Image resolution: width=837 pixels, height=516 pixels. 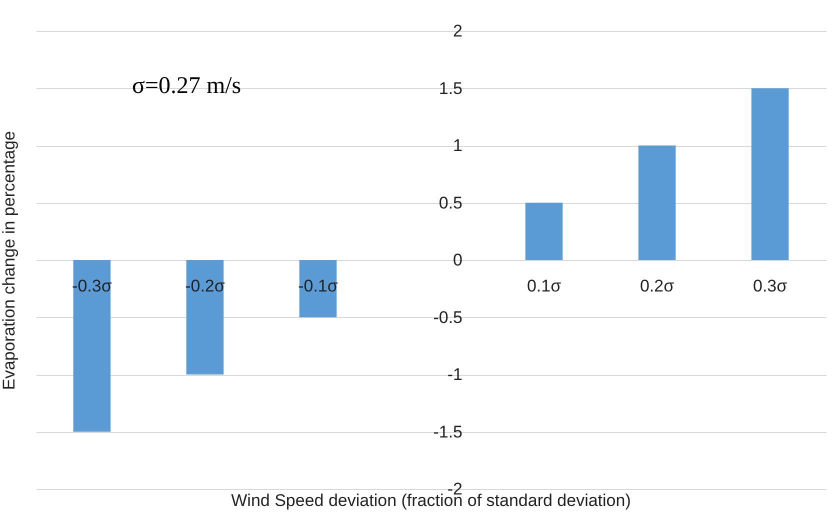 What do you see at coordinates (450, 202) in the screenshot?
I see `y-tick-label: 0.5` at bounding box center [450, 202].